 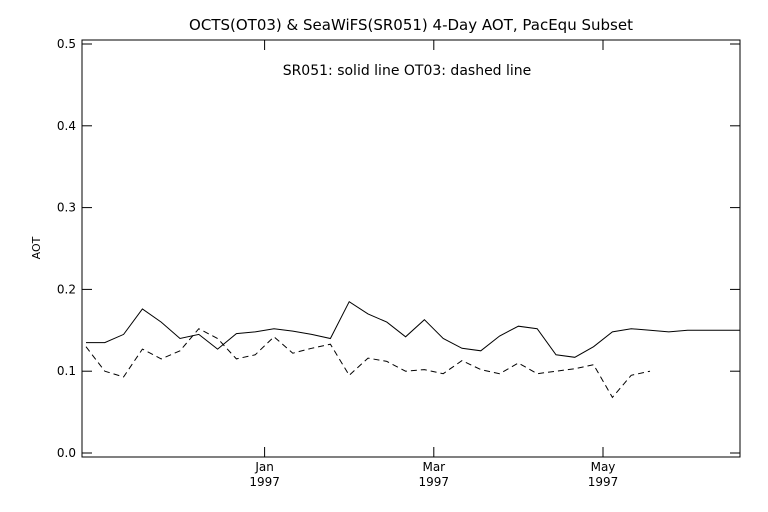 I want to click on series-line-sr051, so click(x=413, y=329).